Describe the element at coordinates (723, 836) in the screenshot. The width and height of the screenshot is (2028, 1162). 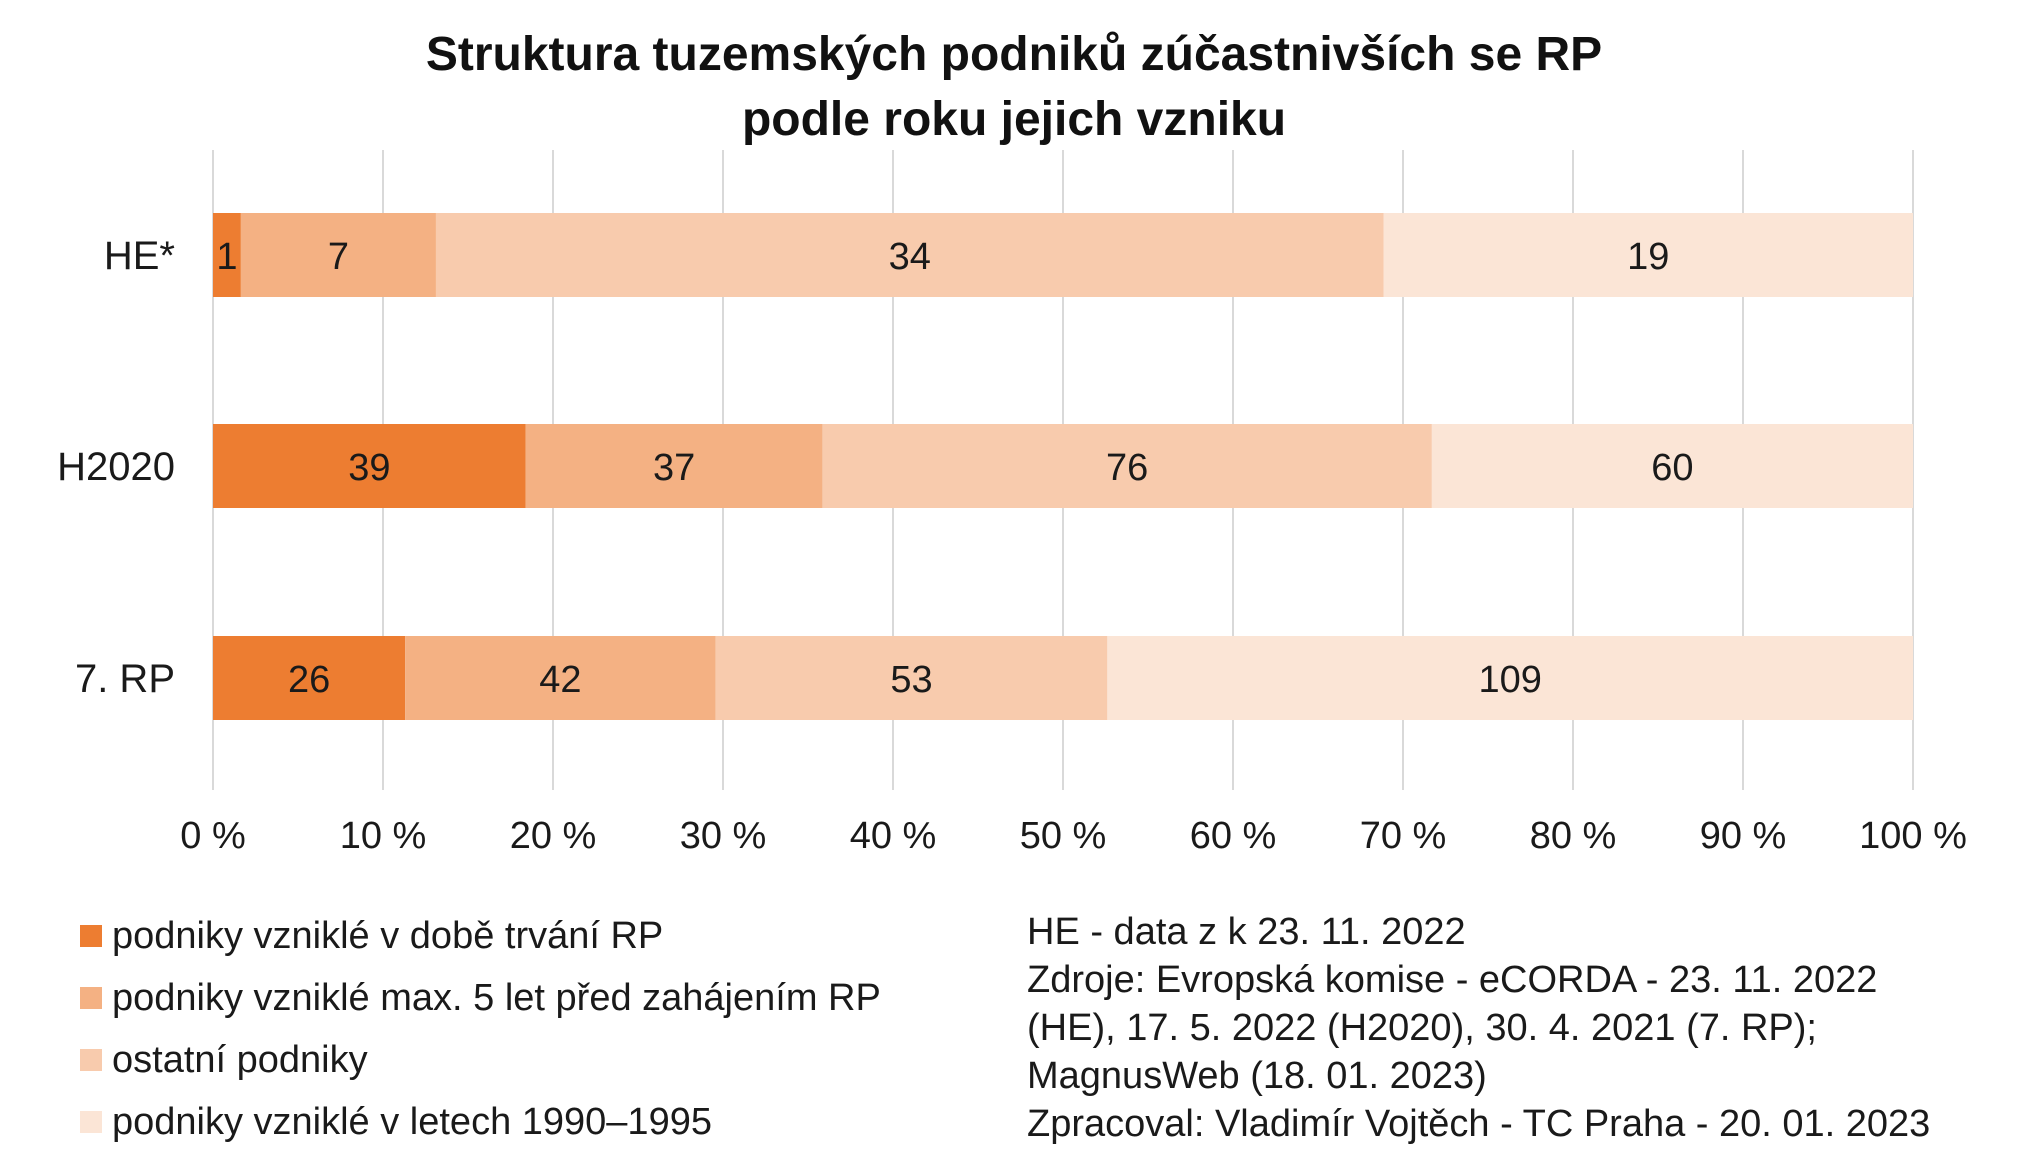
I see `x-tick-label: 30 %` at that location.